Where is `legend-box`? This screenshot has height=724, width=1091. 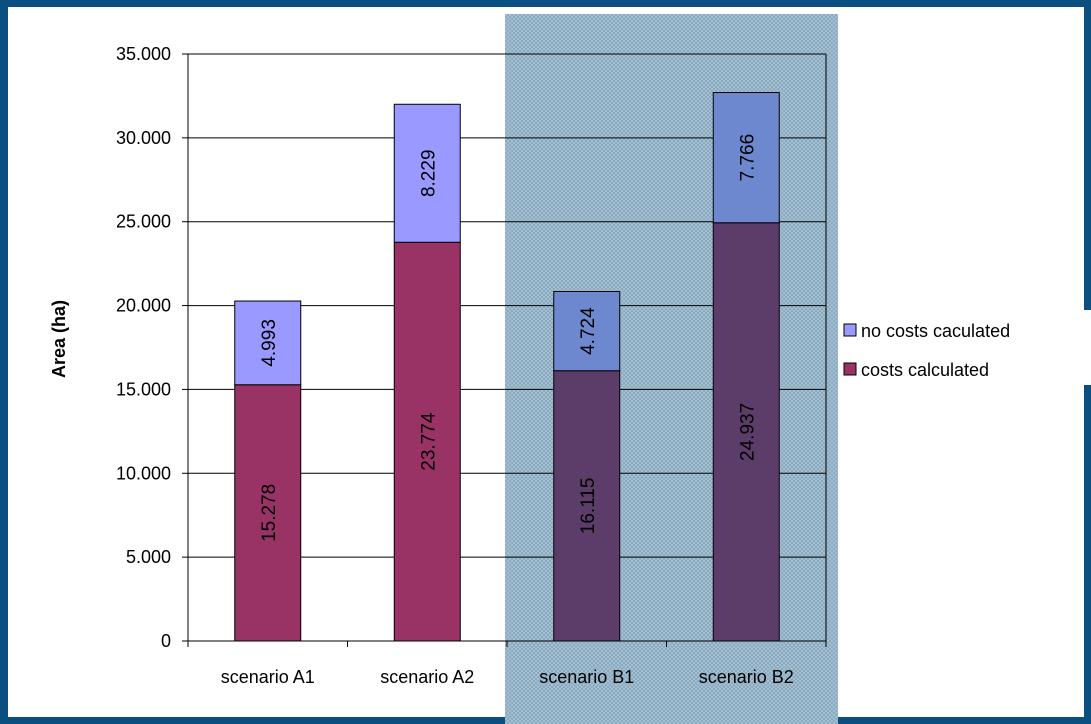
legend-box is located at coordinates (964, 347).